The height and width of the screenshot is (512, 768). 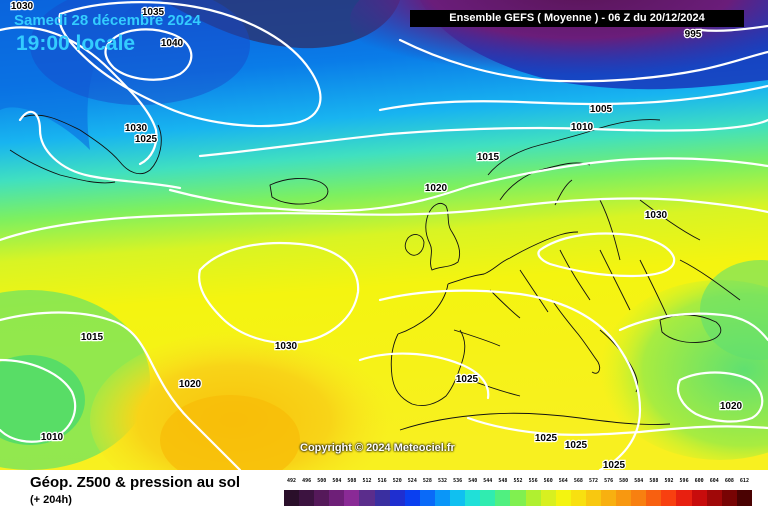 What do you see at coordinates (458, 481) in the screenshot?
I see `scale-tick-label: 536` at bounding box center [458, 481].